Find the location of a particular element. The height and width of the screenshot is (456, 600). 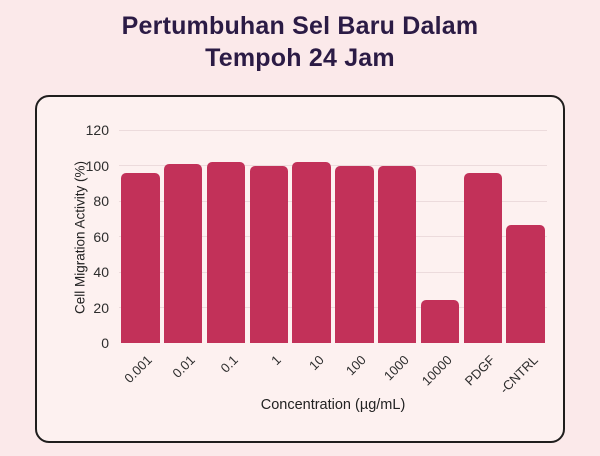

y-tick-label-120: 120 is located at coordinates (97, 130).